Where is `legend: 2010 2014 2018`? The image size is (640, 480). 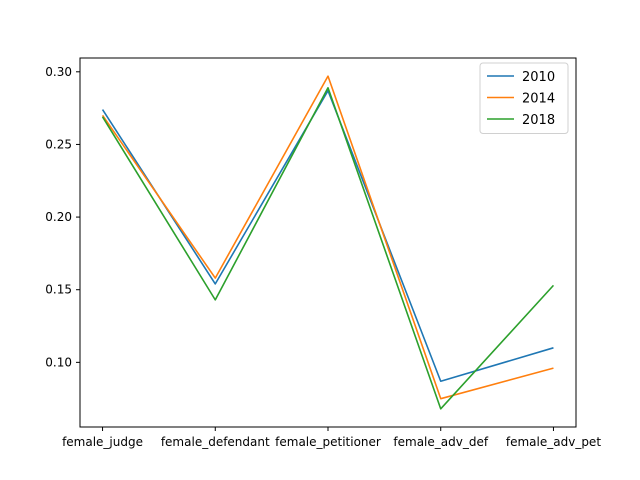
legend: 2010 2014 2018 is located at coordinates (524, 98).